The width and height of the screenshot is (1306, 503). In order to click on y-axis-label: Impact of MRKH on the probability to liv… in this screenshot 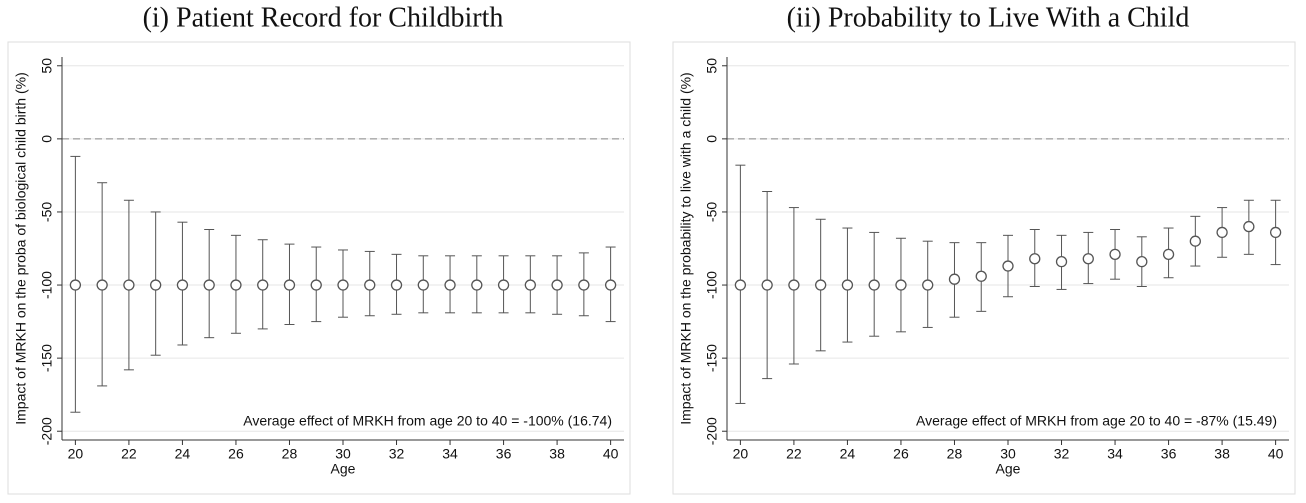, I will do `click(686, 248)`.